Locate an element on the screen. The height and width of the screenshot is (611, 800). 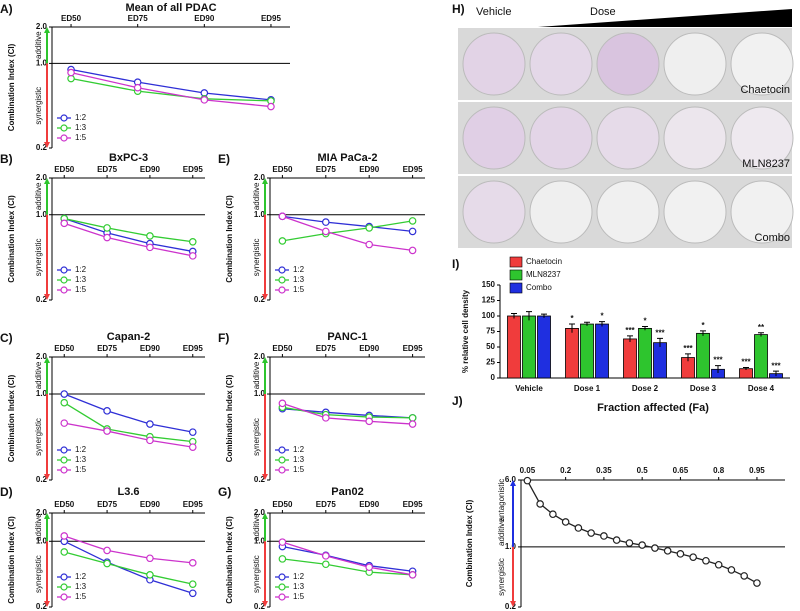
significance-label: *** is located at coordinates (718, 360).